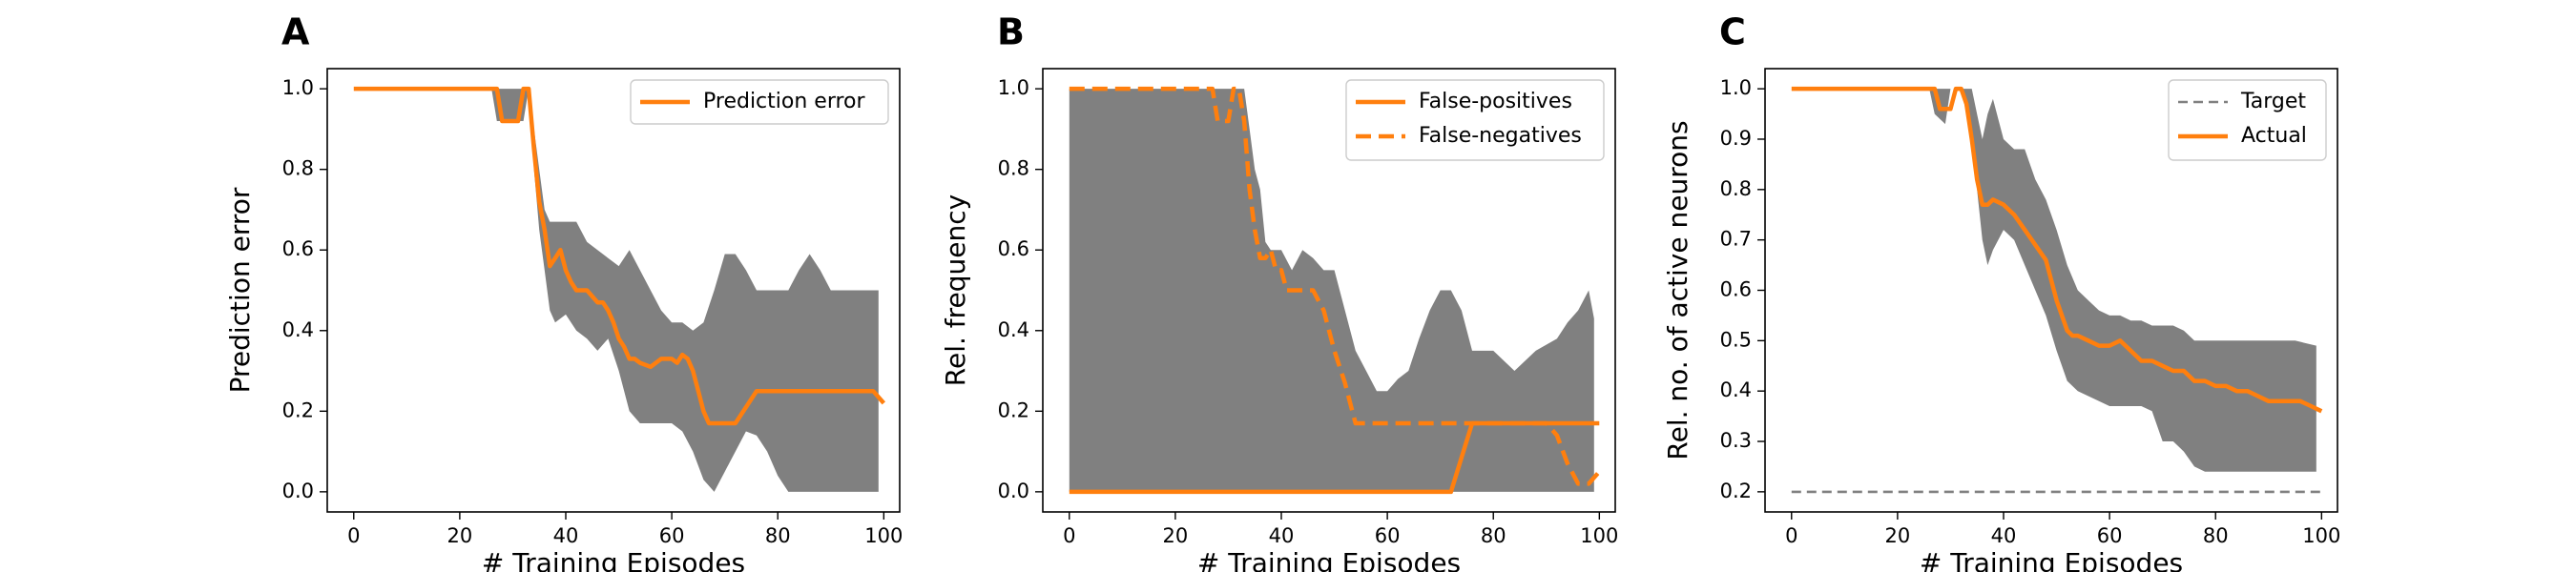 The width and height of the screenshot is (2576, 572). What do you see at coordinates (2274, 136) in the screenshot?
I see `legend-label: Actual` at bounding box center [2274, 136].